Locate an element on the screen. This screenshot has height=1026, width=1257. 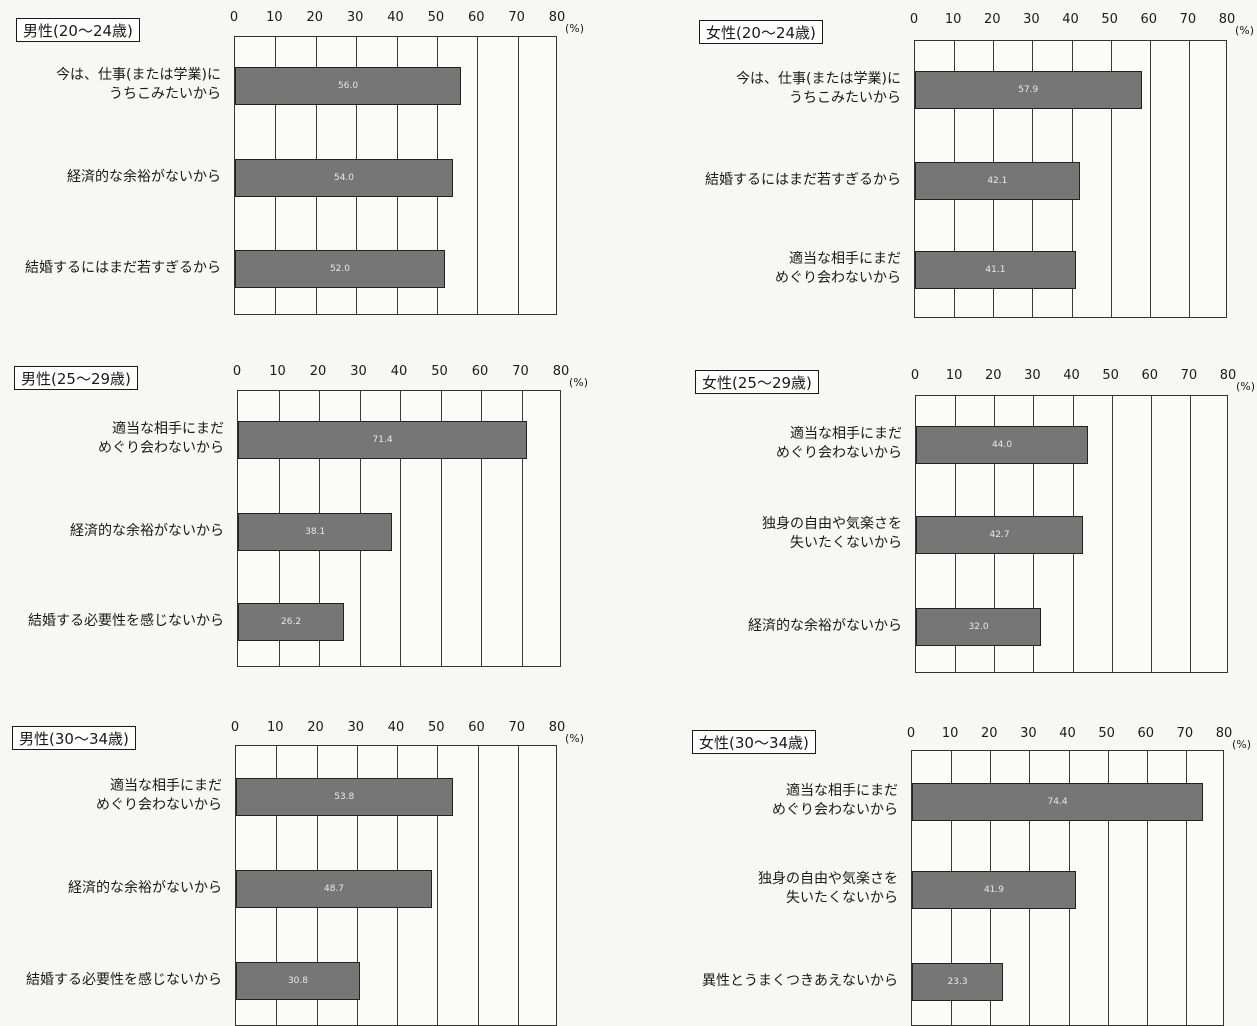
plot-area: 53.8 48.7 30.8 is located at coordinates (396, 885).